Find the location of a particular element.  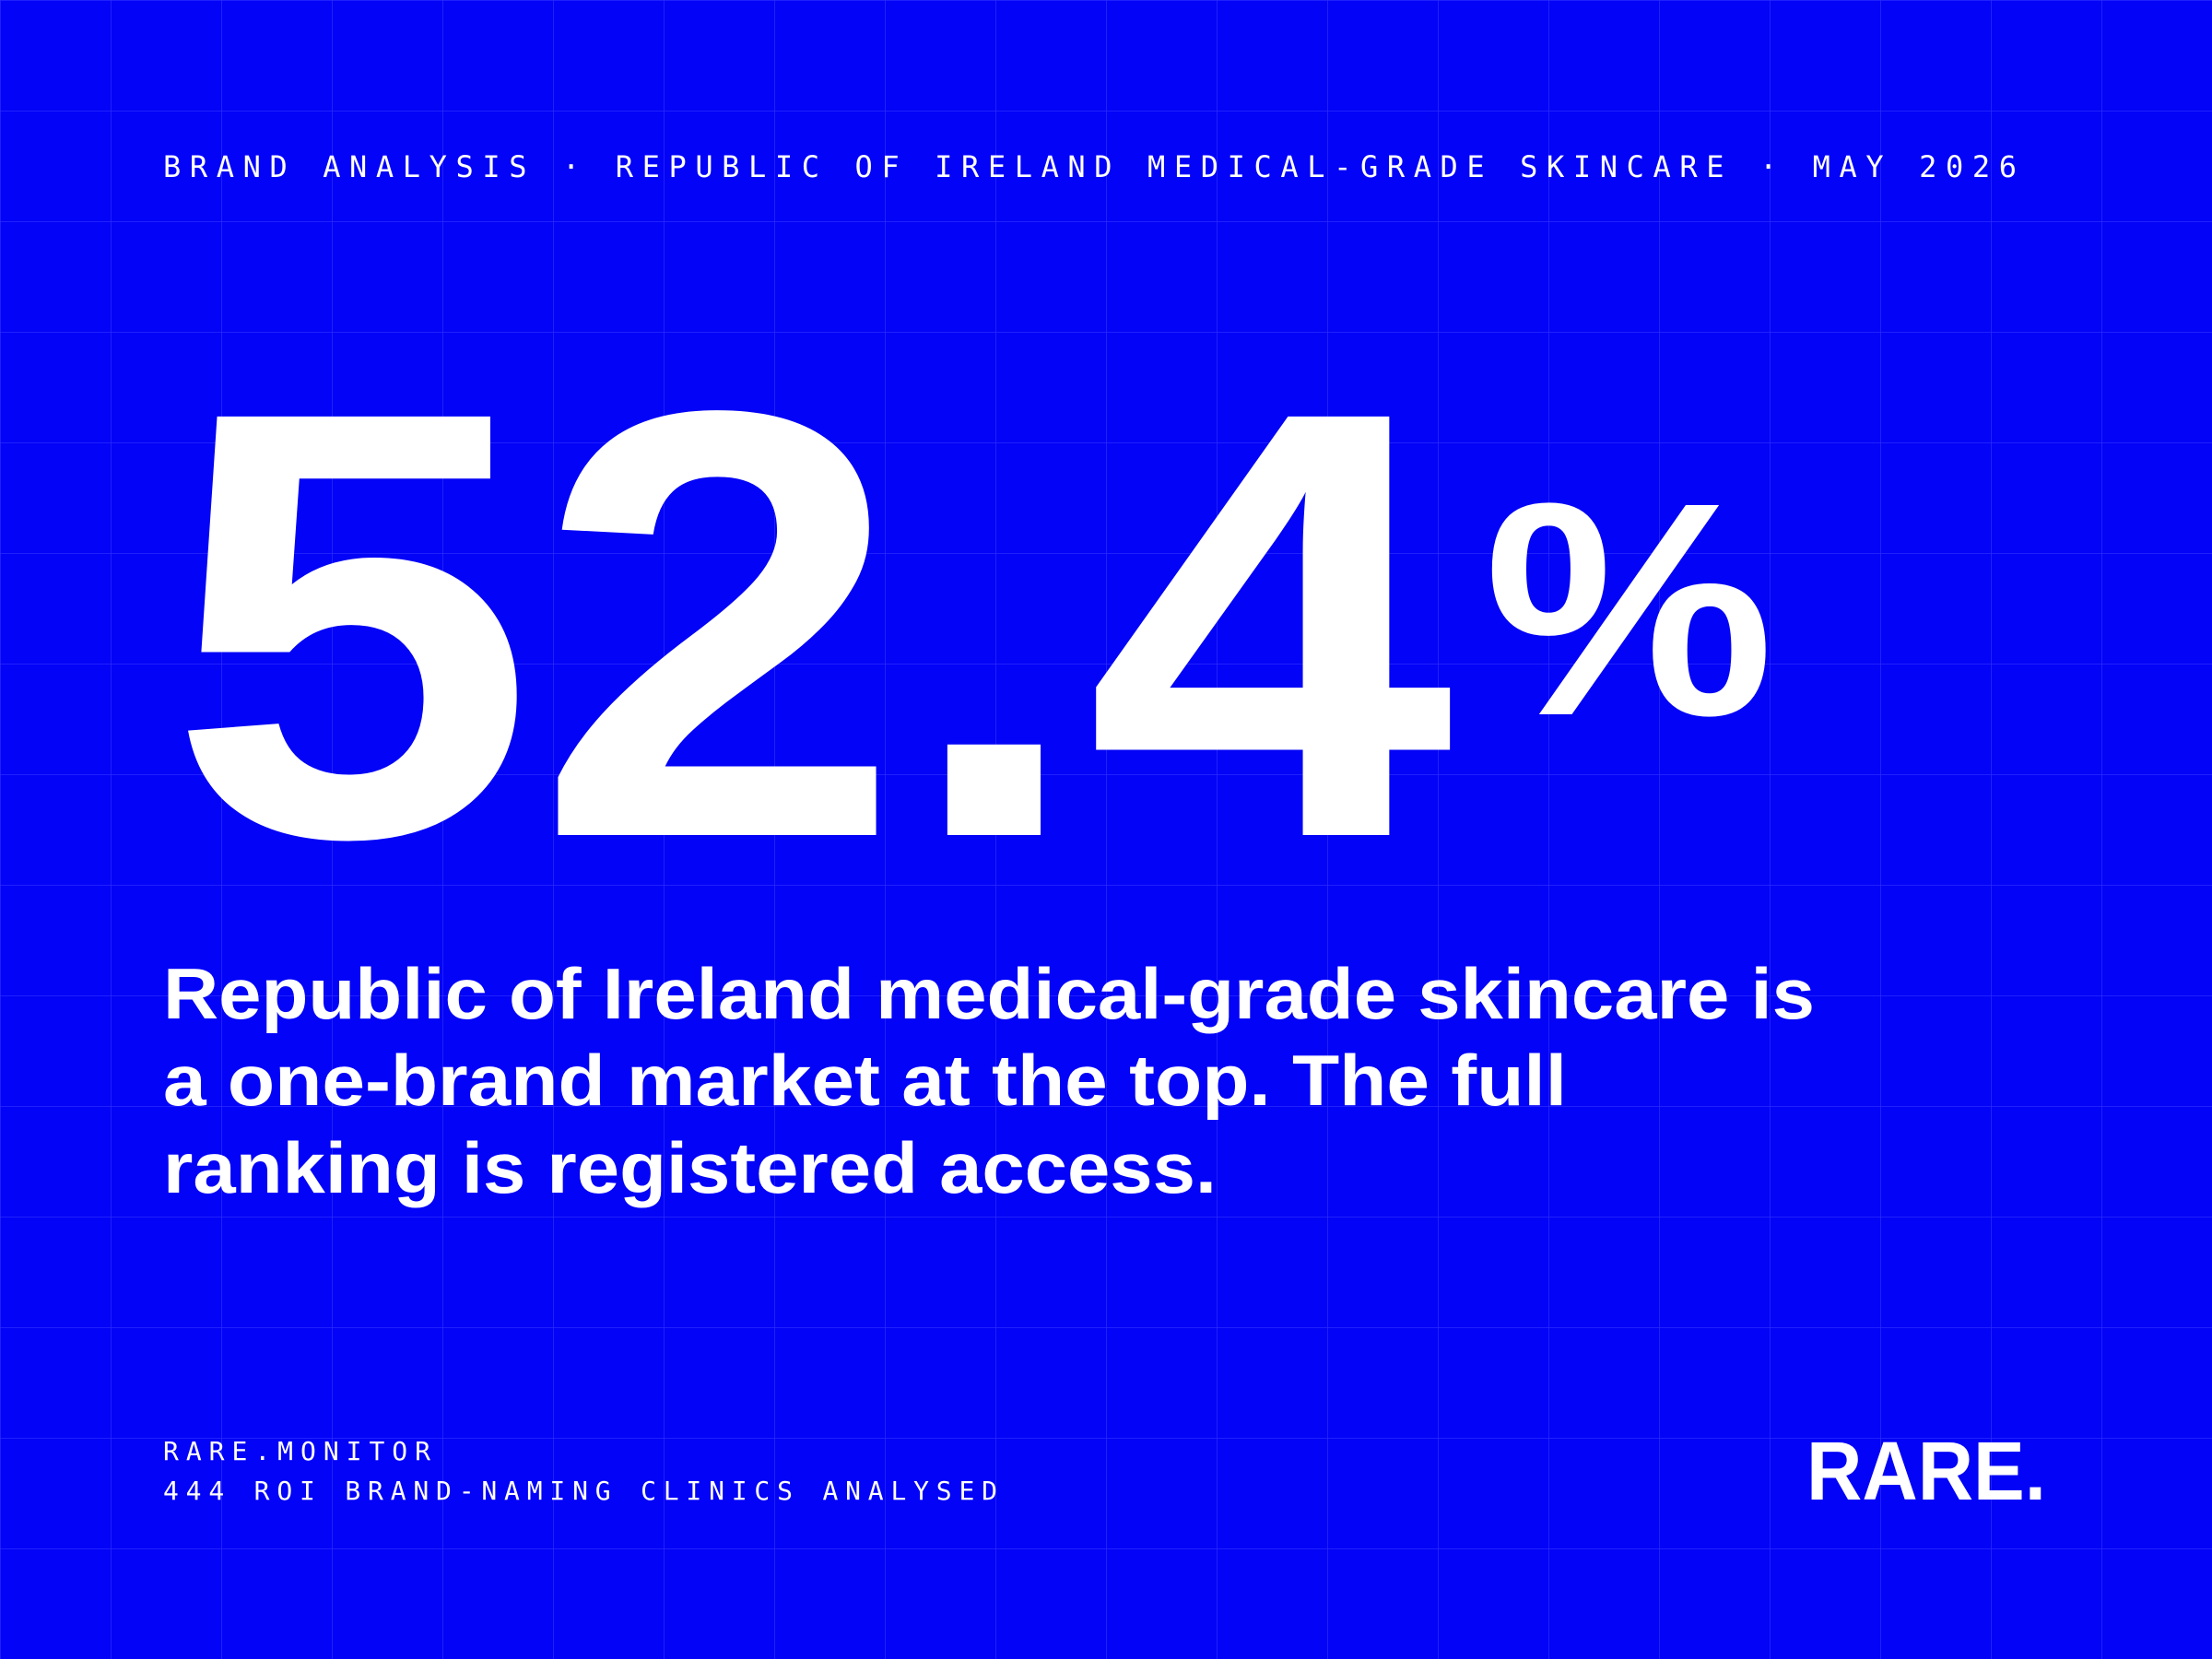

logo: RARE. is located at coordinates (1926, 1472).